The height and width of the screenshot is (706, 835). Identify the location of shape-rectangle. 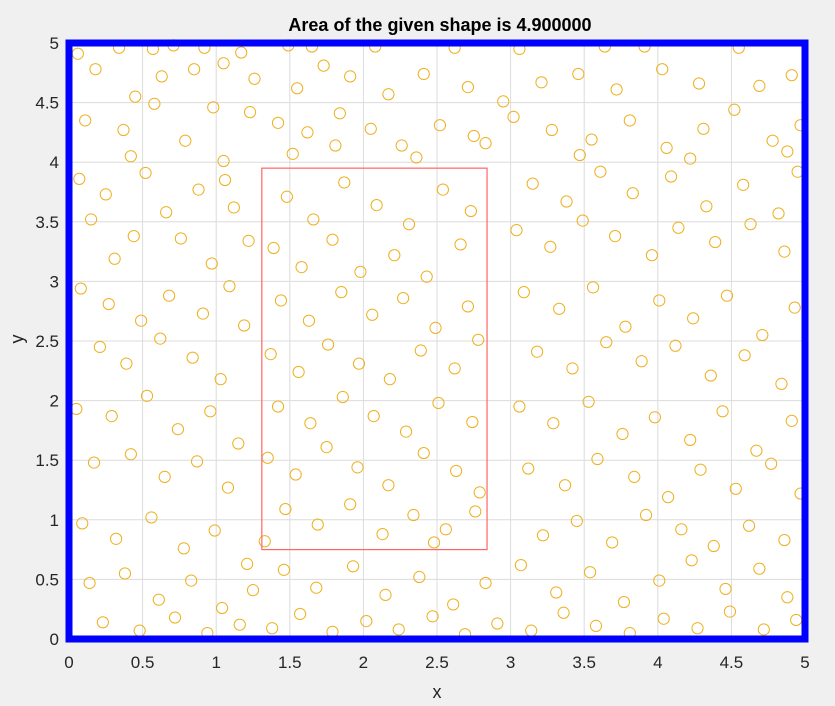
(374, 359).